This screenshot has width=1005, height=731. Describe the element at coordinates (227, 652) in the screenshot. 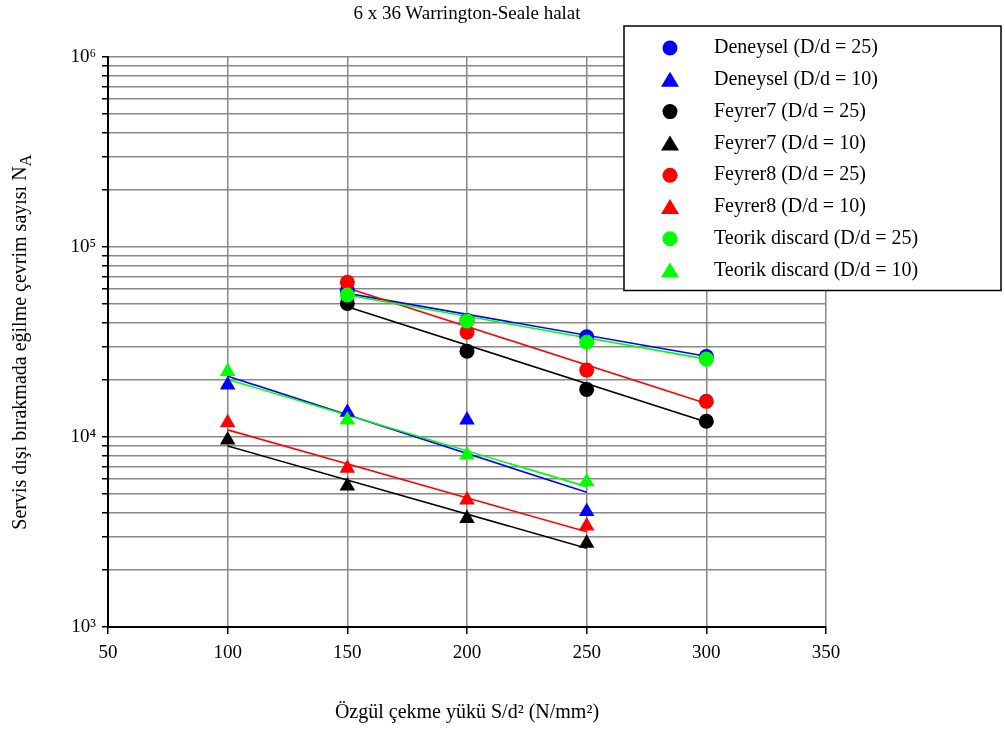

I see `x-tick-label: 100` at that location.